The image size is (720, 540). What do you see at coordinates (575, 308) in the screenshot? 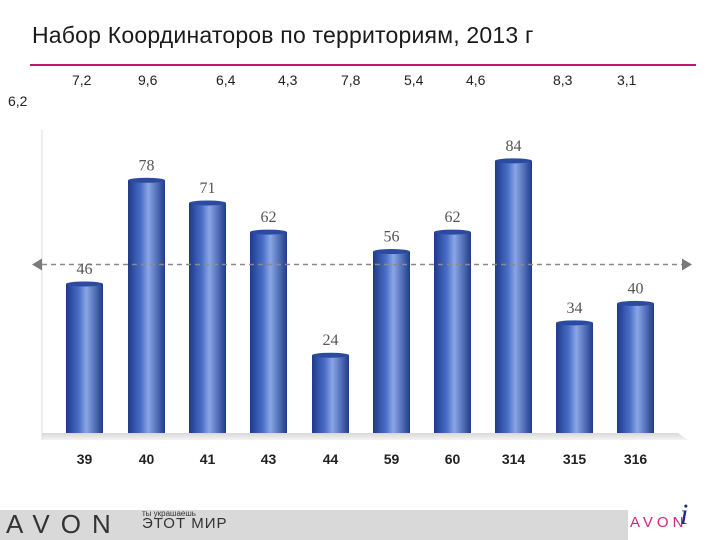
I see `data-label-315: 34` at bounding box center [575, 308].